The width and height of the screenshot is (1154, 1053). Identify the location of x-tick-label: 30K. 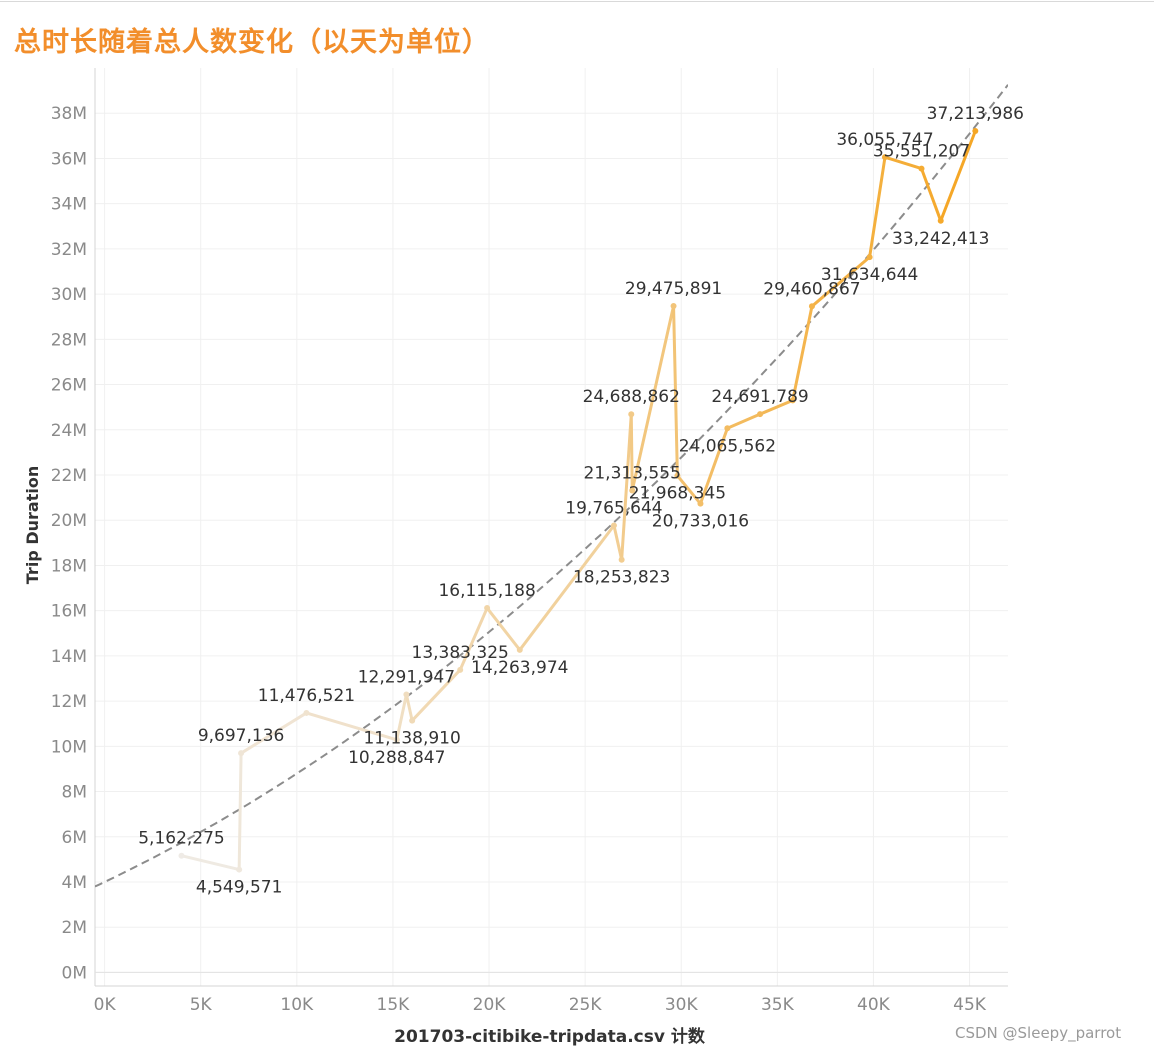
(682, 1005).